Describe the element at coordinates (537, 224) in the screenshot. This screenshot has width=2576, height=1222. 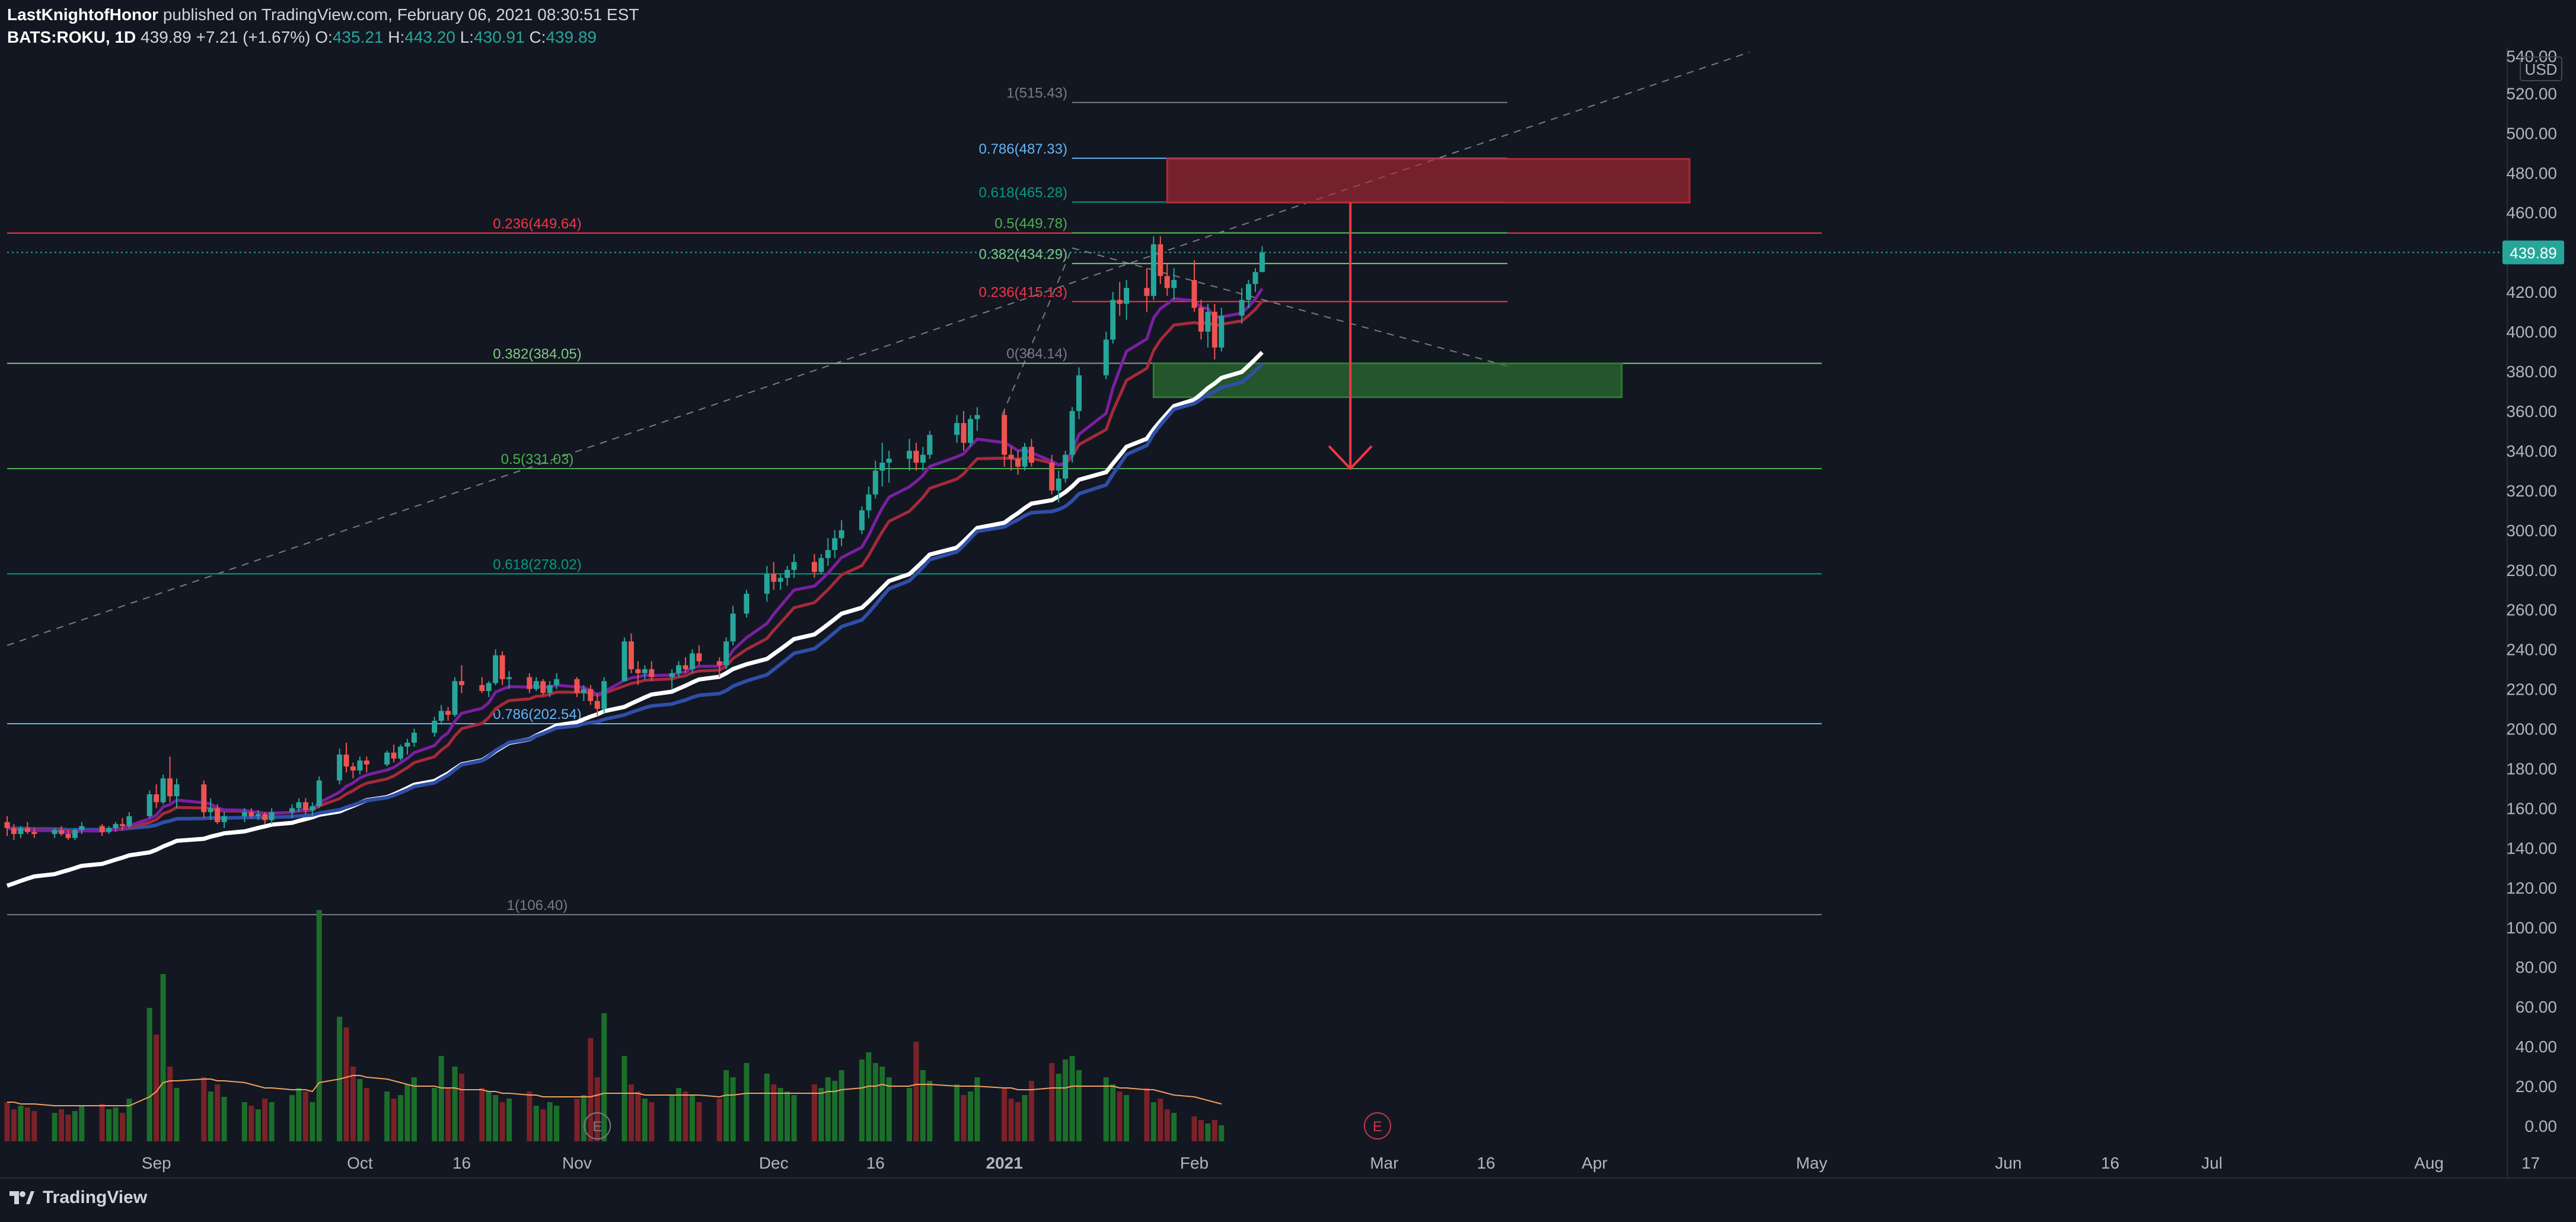
I see `fib-left-label: 0.236(449.64)` at that location.